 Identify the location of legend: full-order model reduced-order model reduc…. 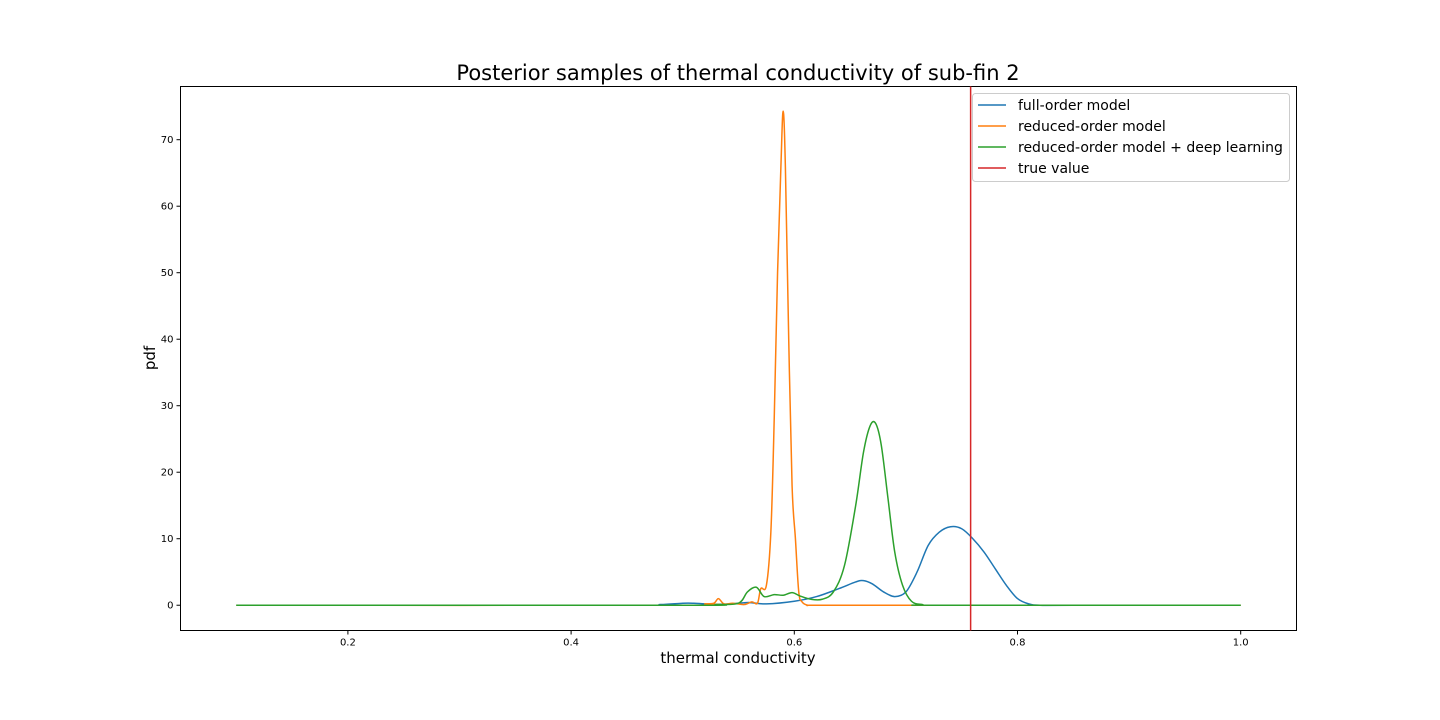
(1131, 137).